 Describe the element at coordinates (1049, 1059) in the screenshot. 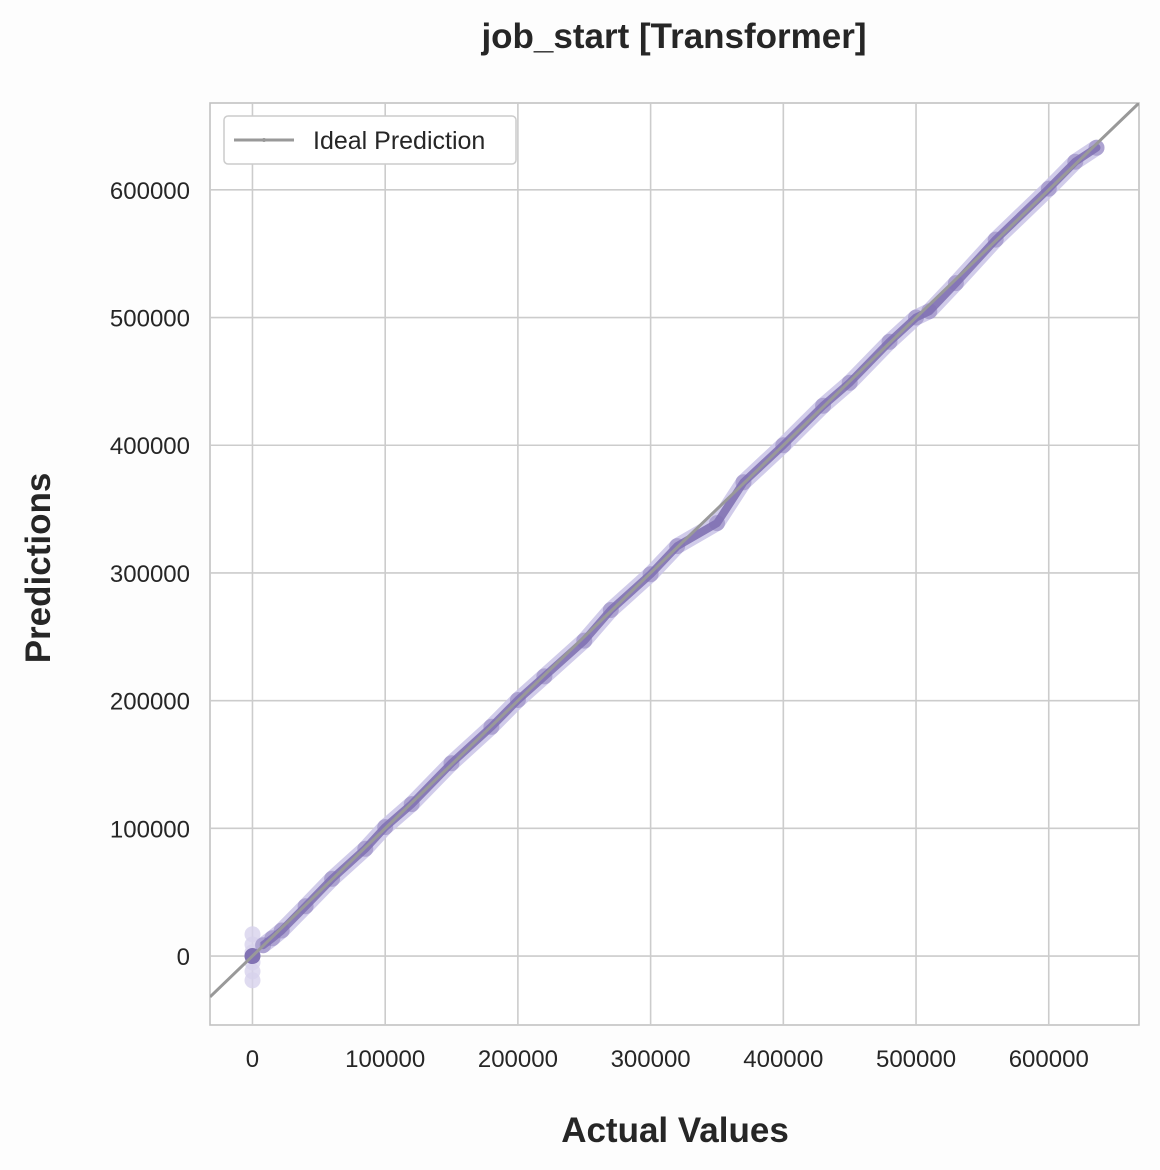

I see `x-tick-label: 600000` at that location.